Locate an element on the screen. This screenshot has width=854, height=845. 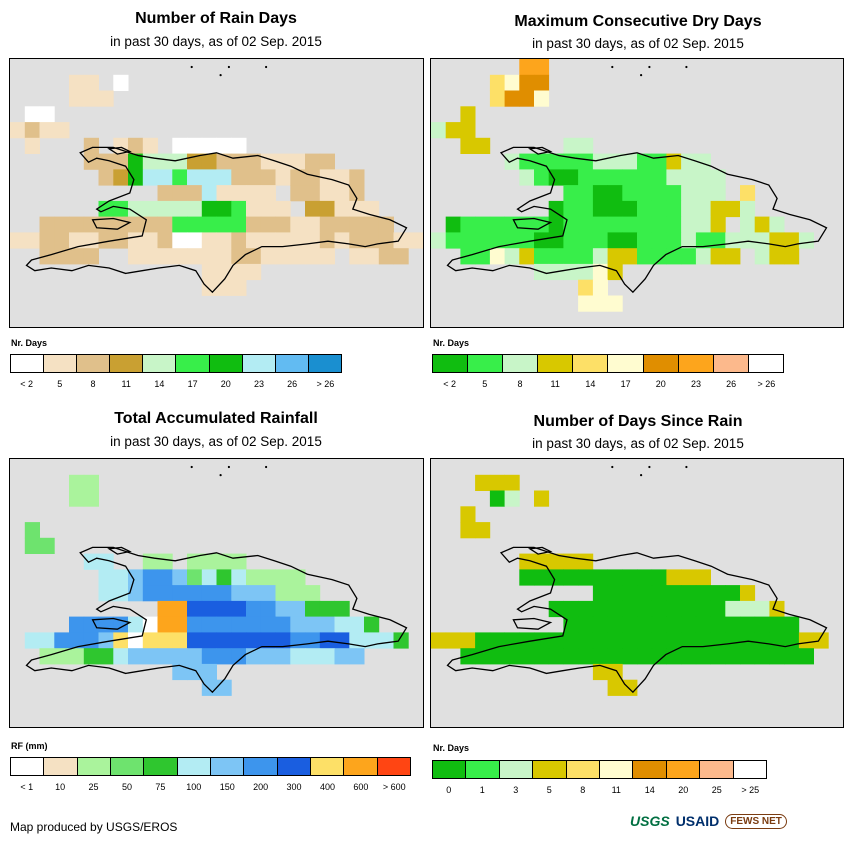
legend-label: 5 is located at coordinates (60, 384).